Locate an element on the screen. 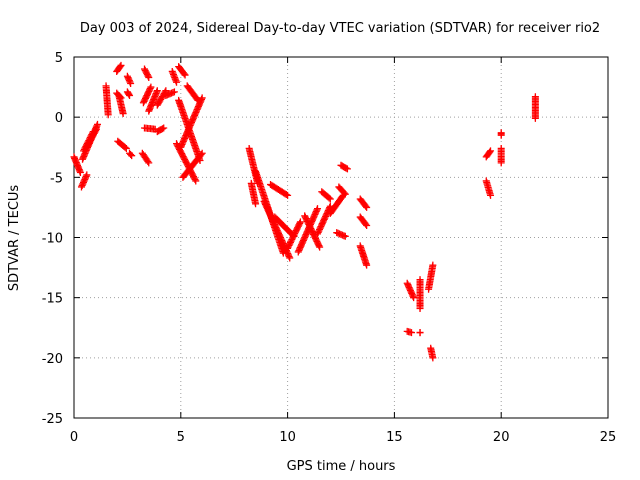 The height and width of the screenshot is (480, 640). y-tick-label: -5 is located at coordinates (56, 178).